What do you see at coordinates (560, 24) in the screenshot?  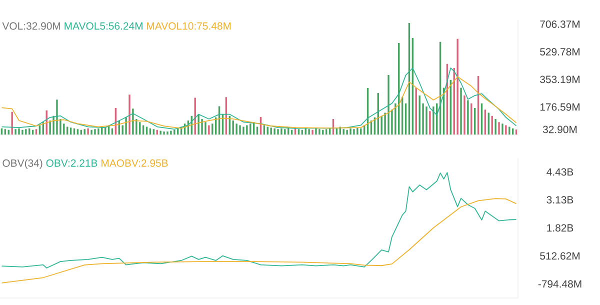 I see `y-tick-label: 706.37M` at bounding box center [560, 24].